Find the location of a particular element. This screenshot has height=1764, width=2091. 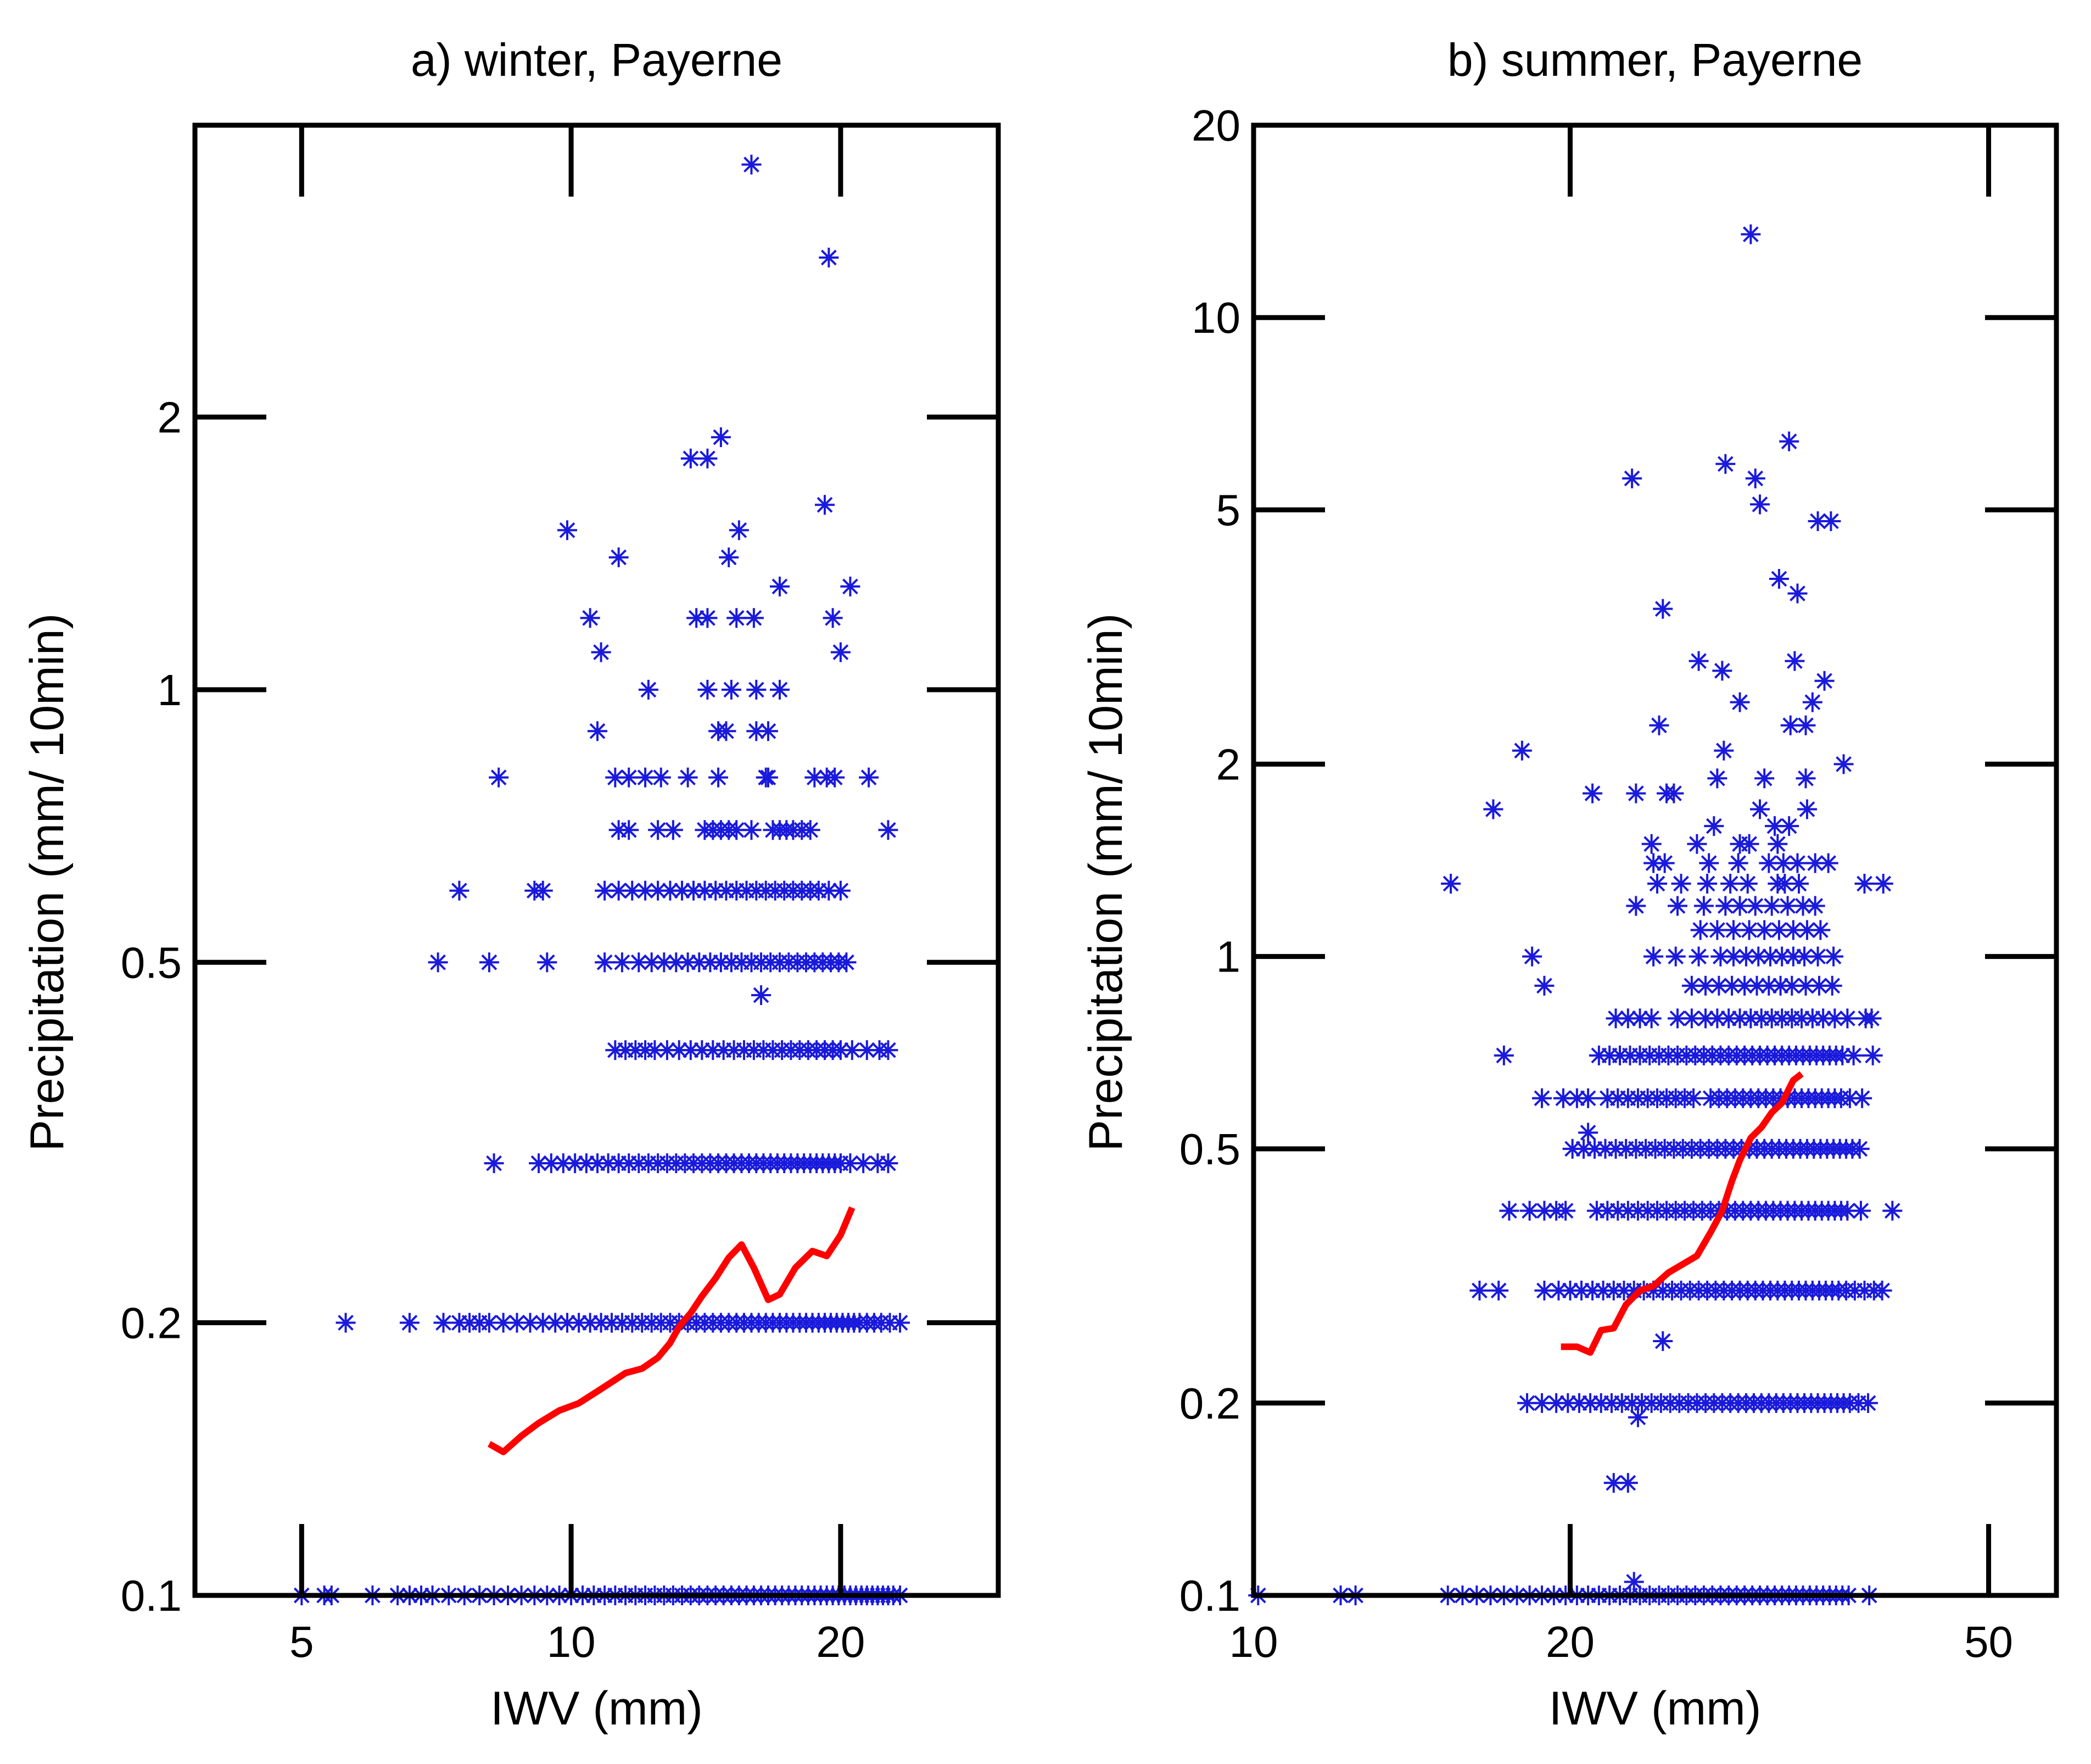

x-tick-label: 20 is located at coordinates (1570, 1642).